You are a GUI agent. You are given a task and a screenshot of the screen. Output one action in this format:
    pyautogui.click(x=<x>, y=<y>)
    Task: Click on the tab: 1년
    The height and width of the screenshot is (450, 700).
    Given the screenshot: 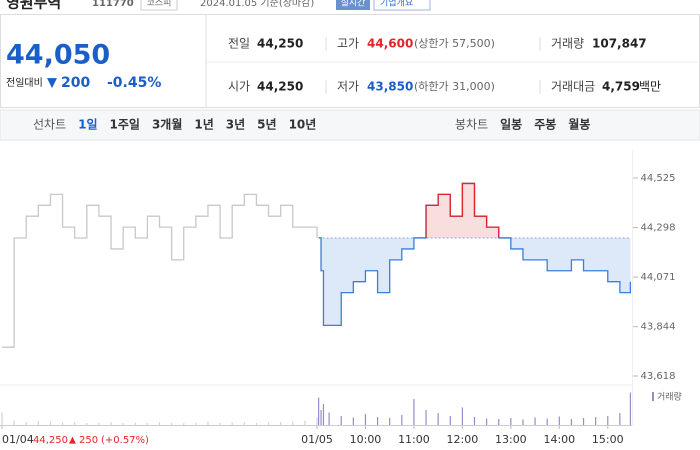 What is the action you would take?
    pyautogui.click(x=203, y=125)
    